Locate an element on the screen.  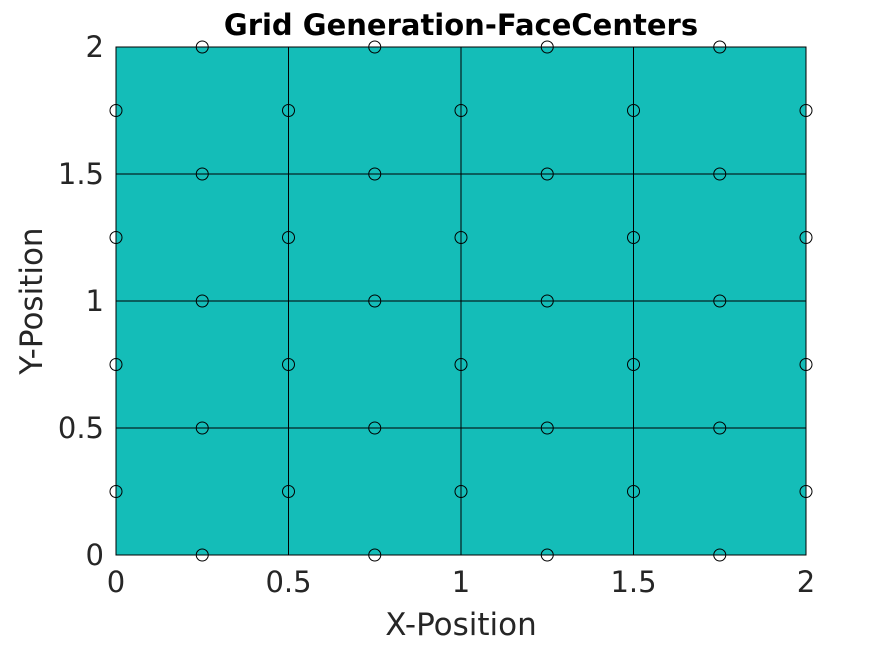
y-tick-label: 0 is located at coordinates (95, 555).